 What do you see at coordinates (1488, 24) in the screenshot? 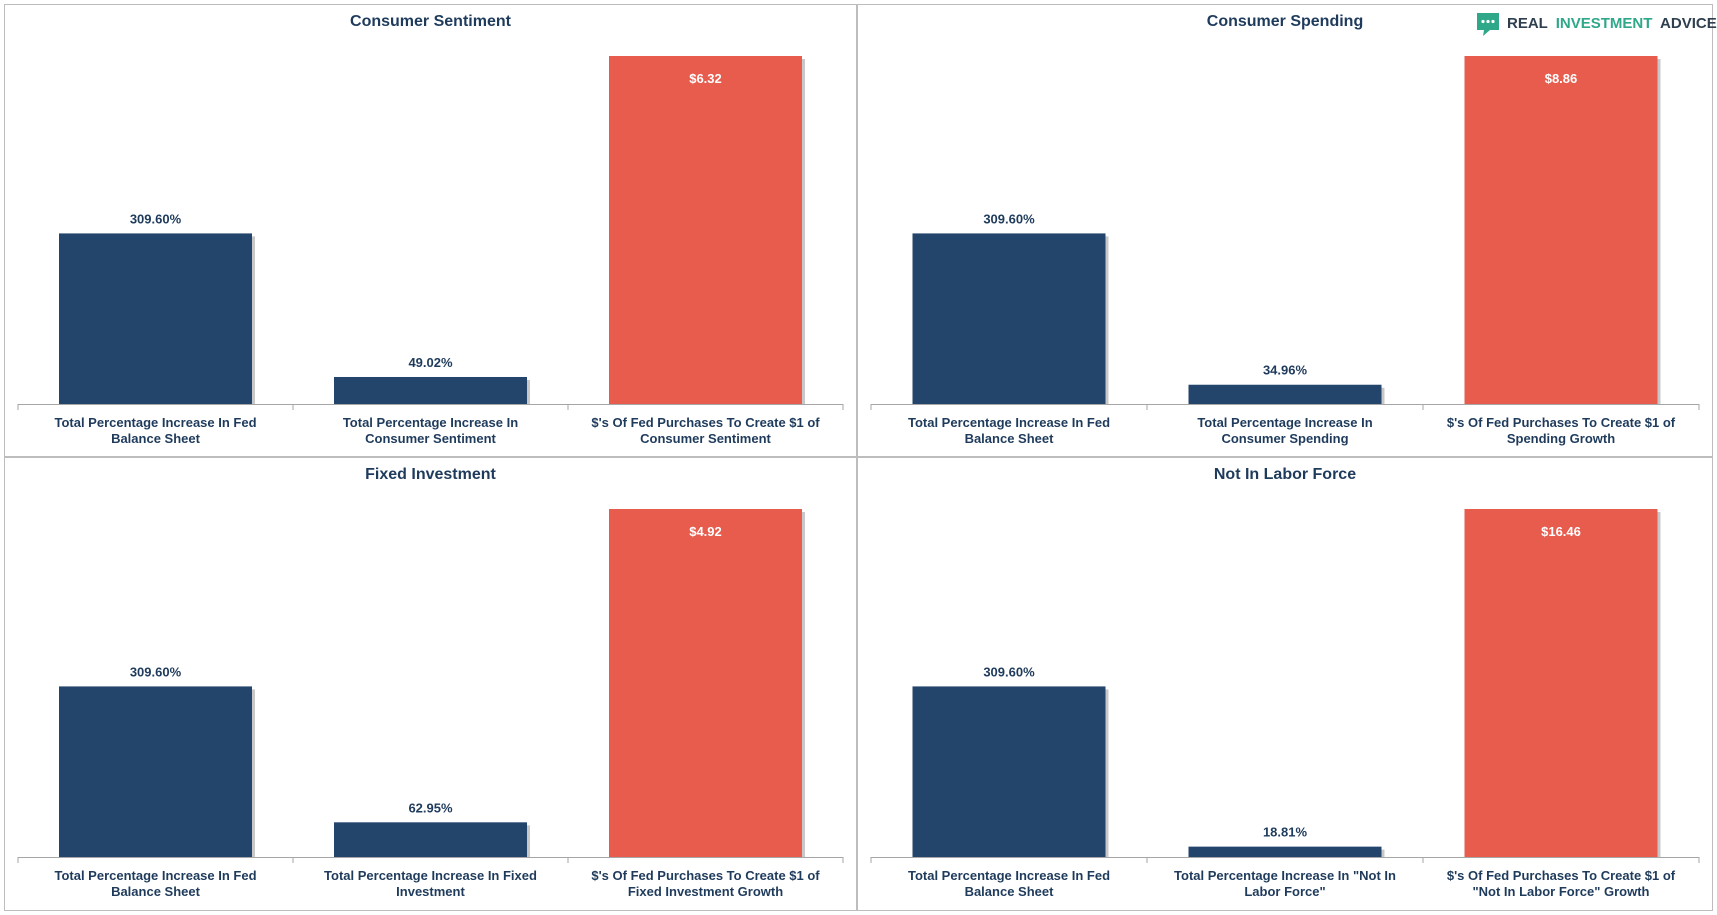
I see `speech-bubble-logo-icon` at bounding box center [1488, 24].